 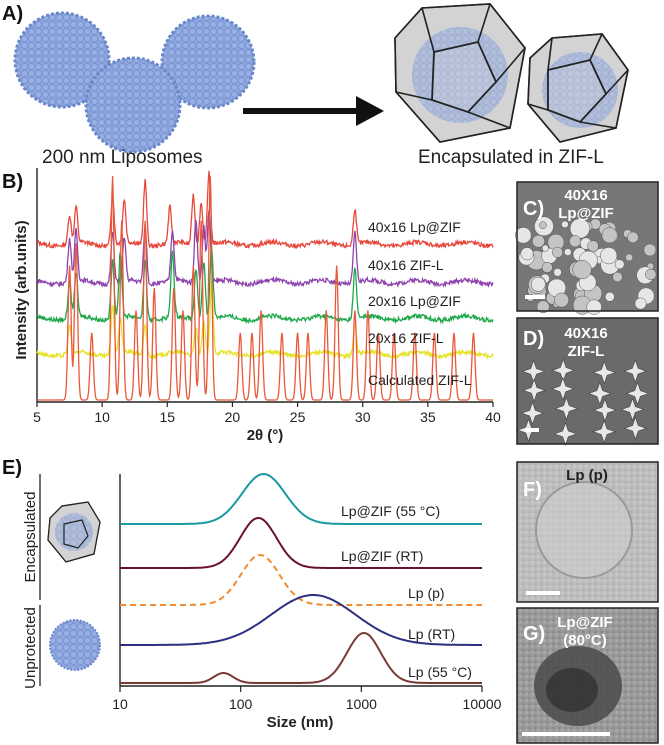 What do you see at coordinates (382, 556) in the screenshot?
I see `panel-e-series-label: Lp@ZIF (RT)` at bounding box center [382, 556].